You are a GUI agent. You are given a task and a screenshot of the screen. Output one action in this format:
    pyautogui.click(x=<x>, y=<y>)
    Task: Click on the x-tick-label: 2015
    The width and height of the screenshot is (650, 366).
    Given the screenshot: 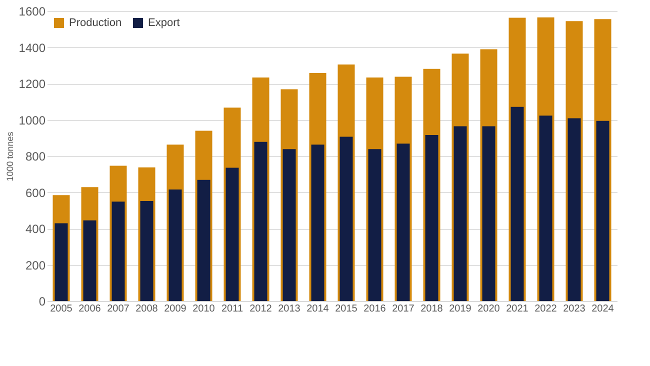 What is the action you would take?
    pyautogui.click(x=346, y=309)
    